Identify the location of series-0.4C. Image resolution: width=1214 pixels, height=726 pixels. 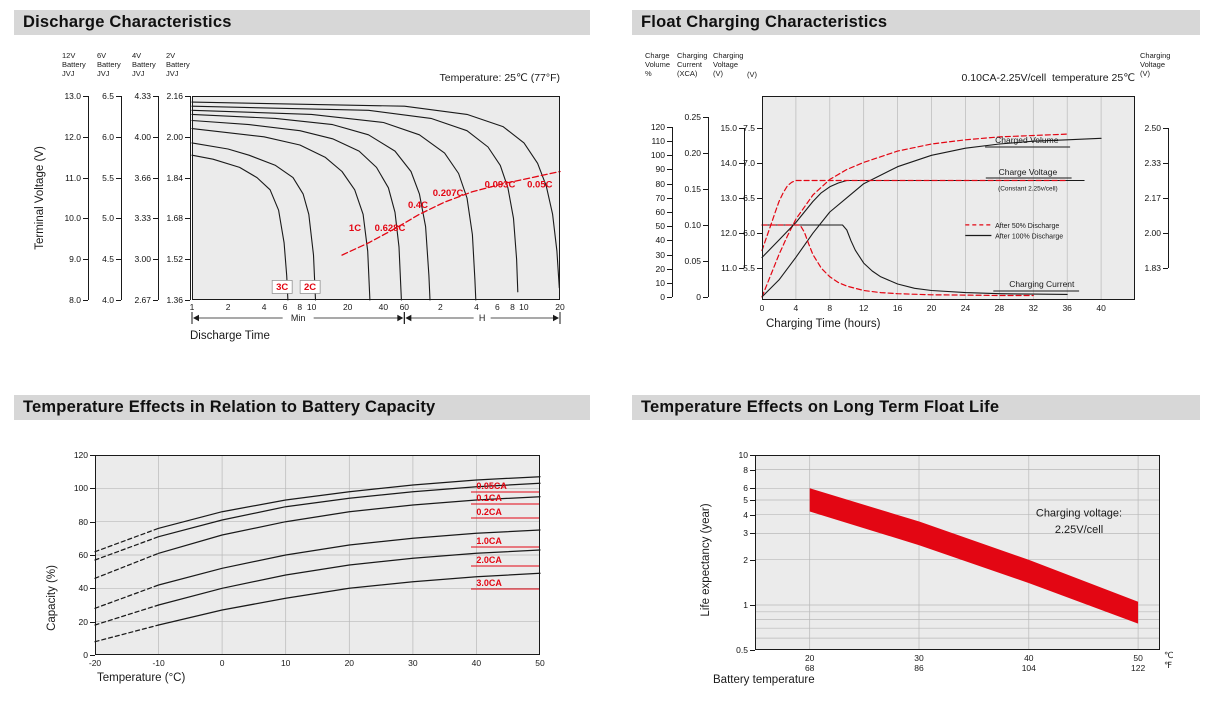
(311, 207).